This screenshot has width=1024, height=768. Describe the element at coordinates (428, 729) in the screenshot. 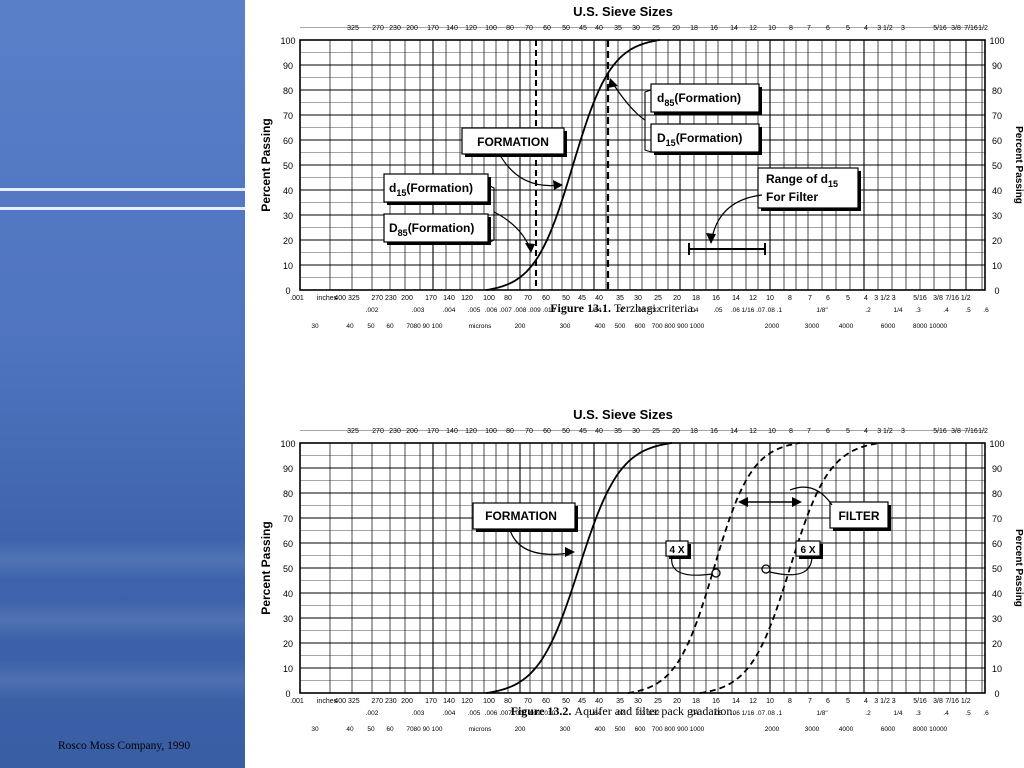

I see `micron-label: 80 90 100` at that location.